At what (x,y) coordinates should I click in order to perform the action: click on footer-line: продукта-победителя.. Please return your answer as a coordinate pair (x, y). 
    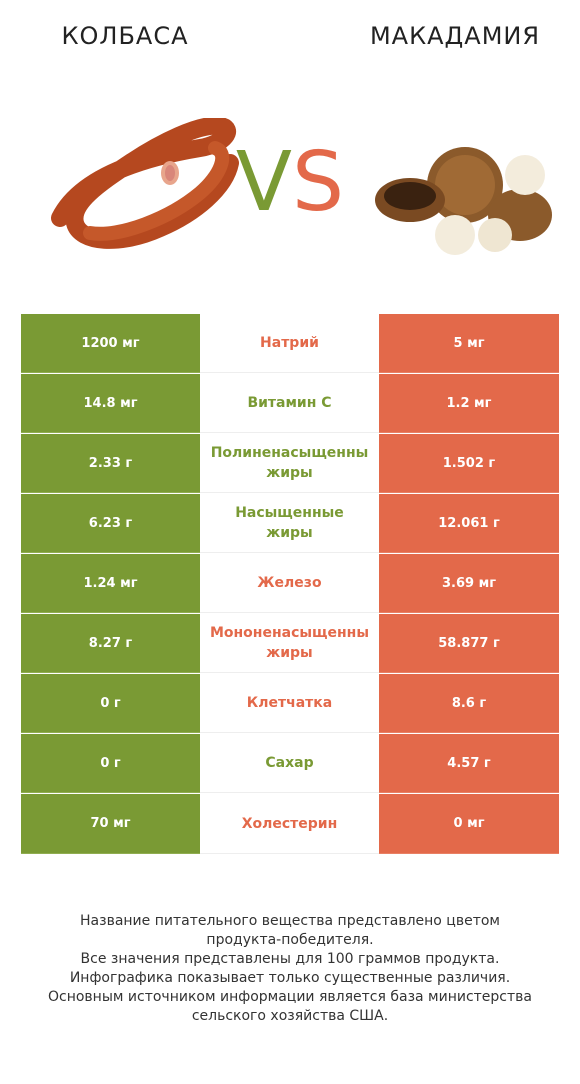
    Looking at the image, I should click on (290, 940).